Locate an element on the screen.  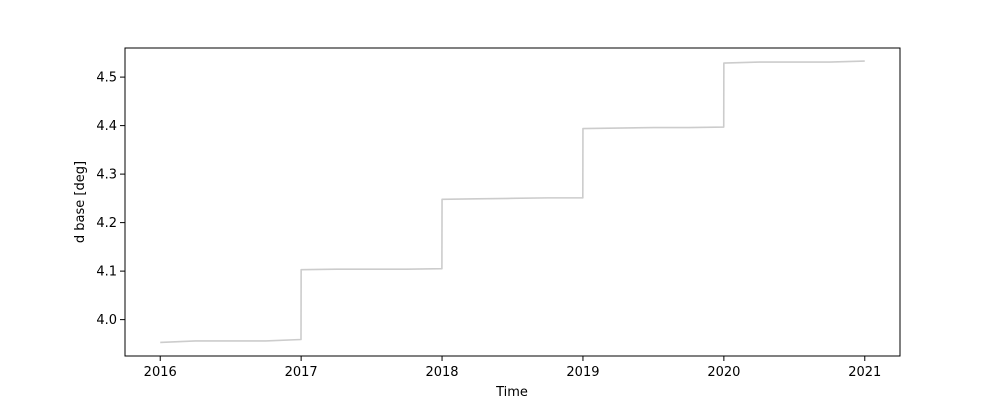
y-tick-label: 4.2 is located at coordinates (106, 223).